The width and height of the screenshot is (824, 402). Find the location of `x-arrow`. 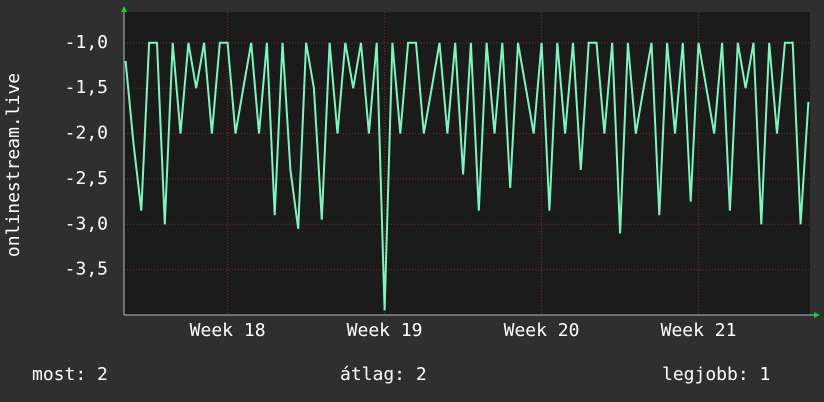

x-arrow is located at coordinates (817, 315).